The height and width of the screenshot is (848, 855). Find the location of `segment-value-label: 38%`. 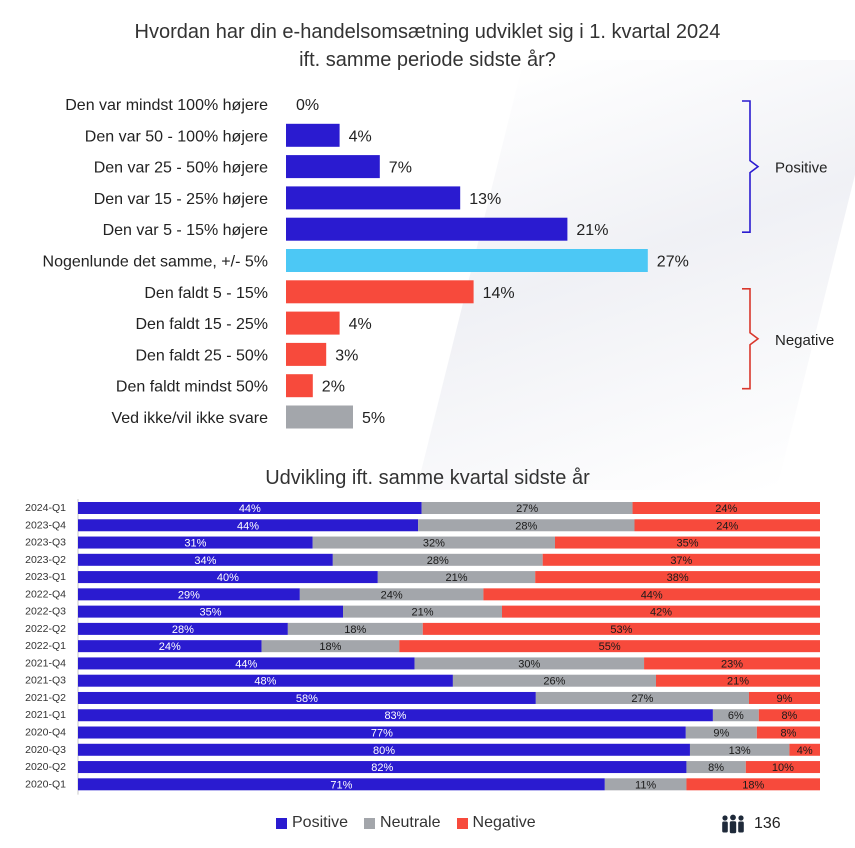

segment-value-label: 38% is located at coordinates (678, 578).